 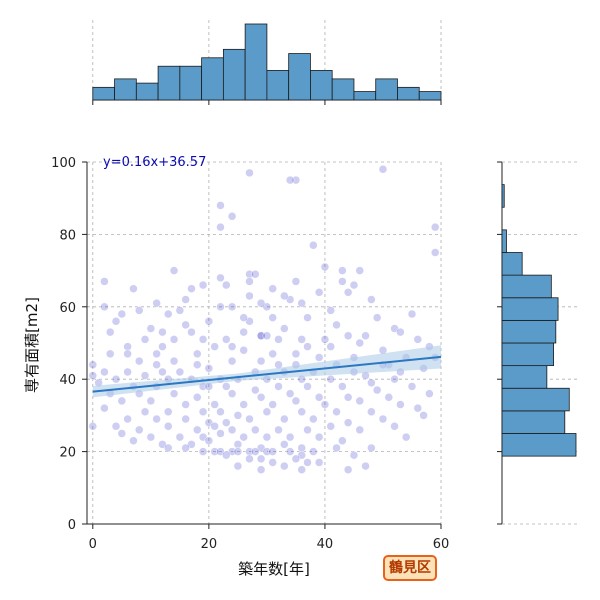 I want to click on ward-badge: 鶴見区, so click(x=410, y=568).